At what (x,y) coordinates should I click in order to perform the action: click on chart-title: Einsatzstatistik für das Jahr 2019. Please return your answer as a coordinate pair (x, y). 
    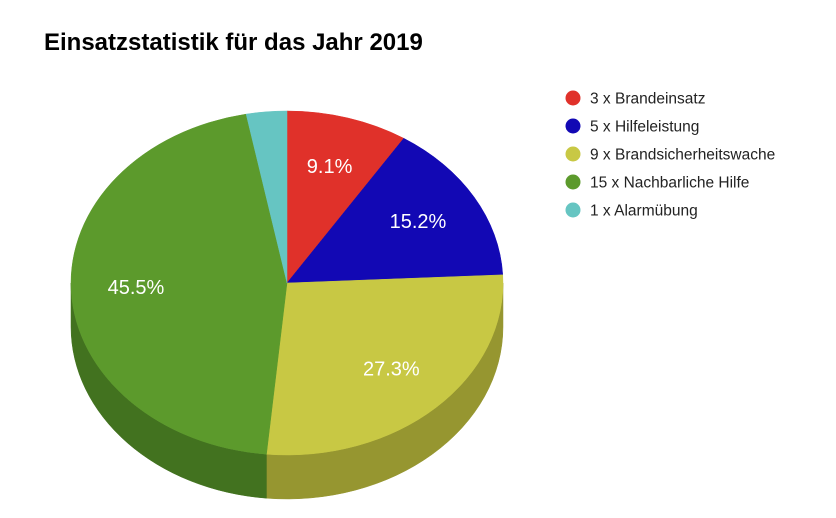
    Looking at the image, I should click on (233, 42).